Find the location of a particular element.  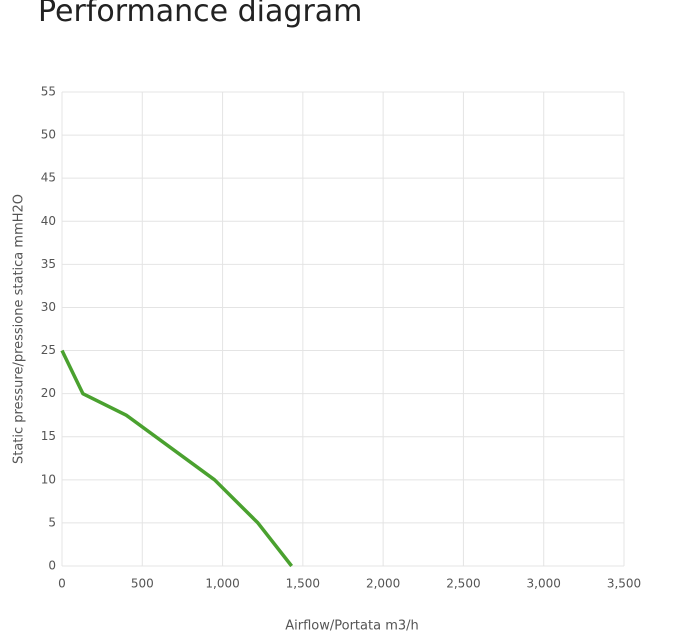

x-tick-label: 500 is located at coordinates (142, 584).